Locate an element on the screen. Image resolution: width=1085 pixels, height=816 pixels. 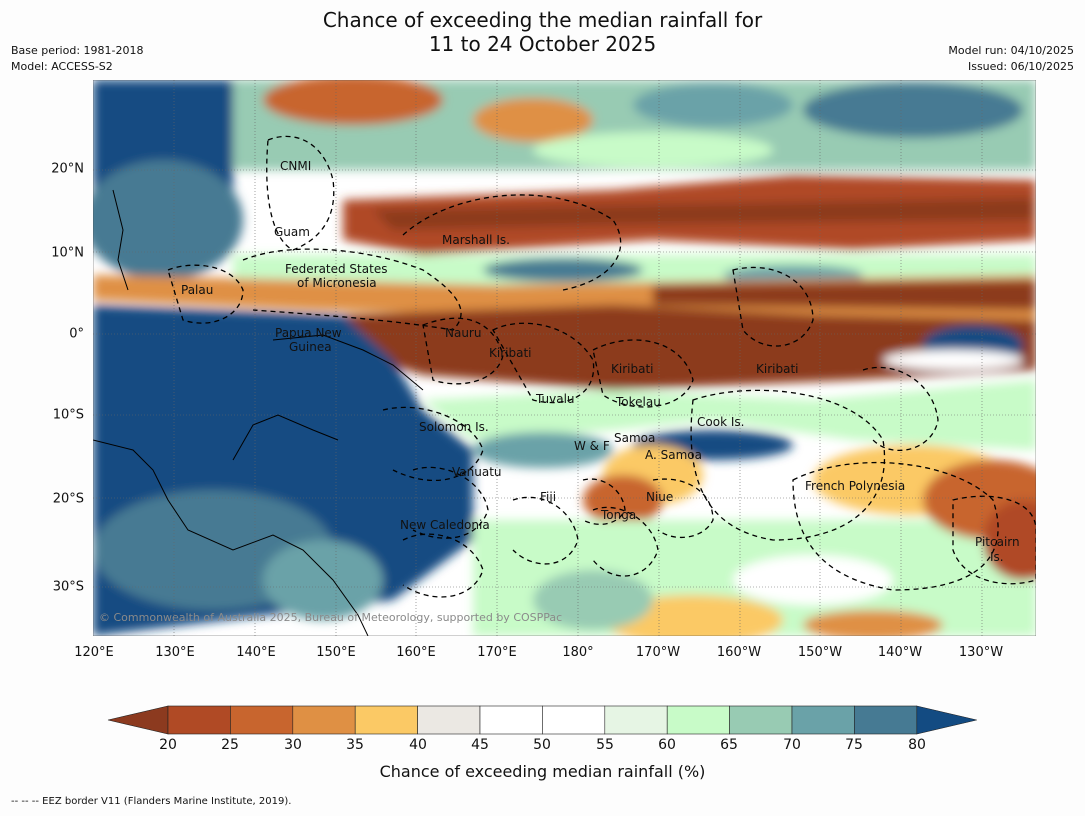
x-tick-120e: 120°E is located at coordinates (94, 652).